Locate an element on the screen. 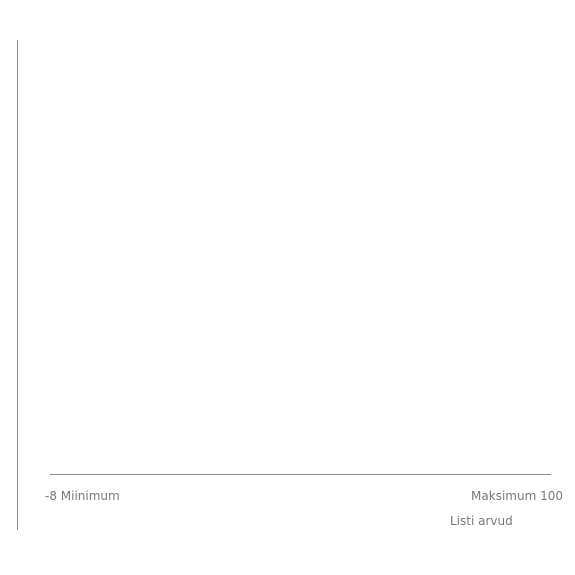 The width and height of the screenshot is (575, 575). slider-track is located at coordinates (300, 474).